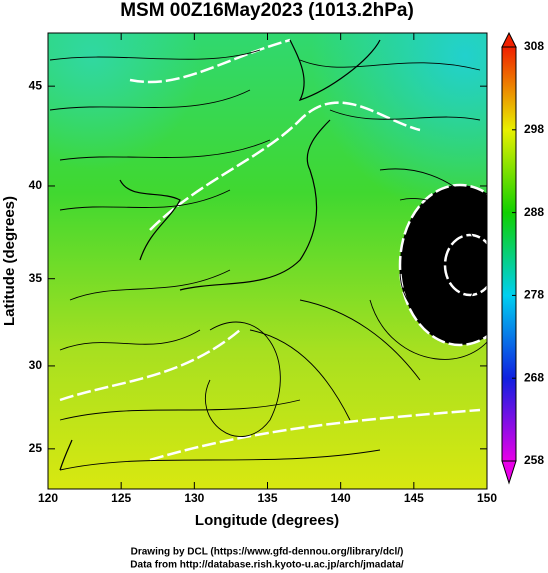  What do you see at coordinates (534, 129) in the screenshot?
I see `colorbar-tick-label: 298` at bounding box center [534, 129].